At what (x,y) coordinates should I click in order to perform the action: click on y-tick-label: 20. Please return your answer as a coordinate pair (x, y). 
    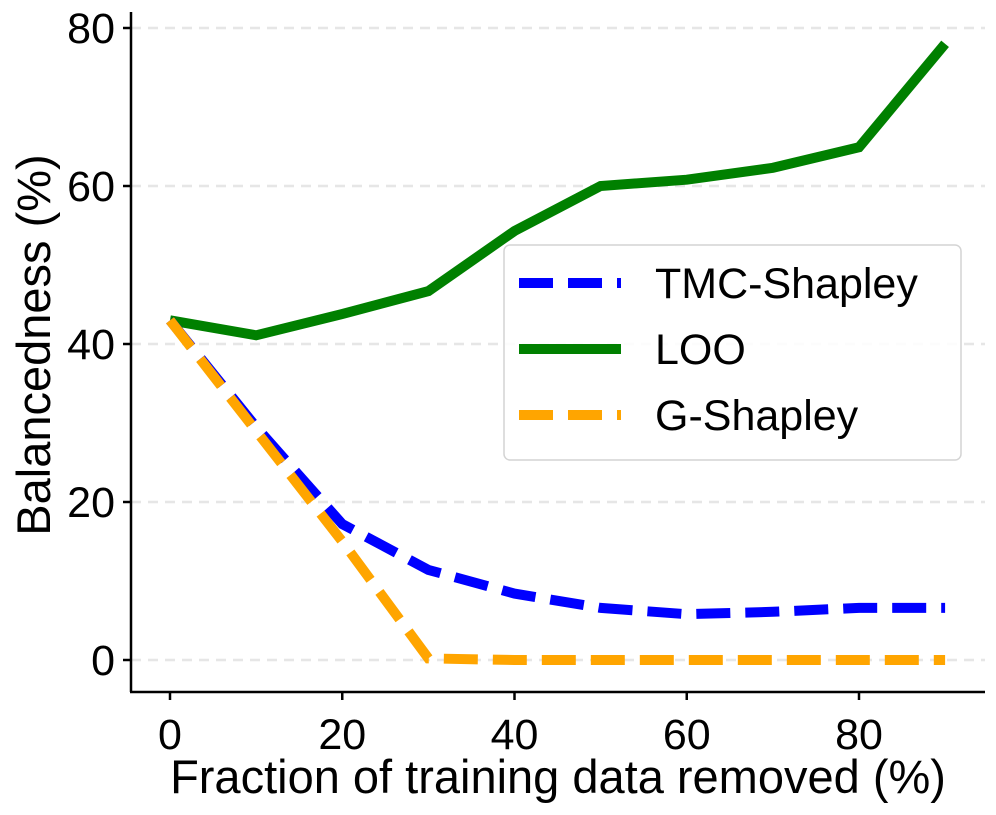
    Looking at the image, I should click on (91, 503).